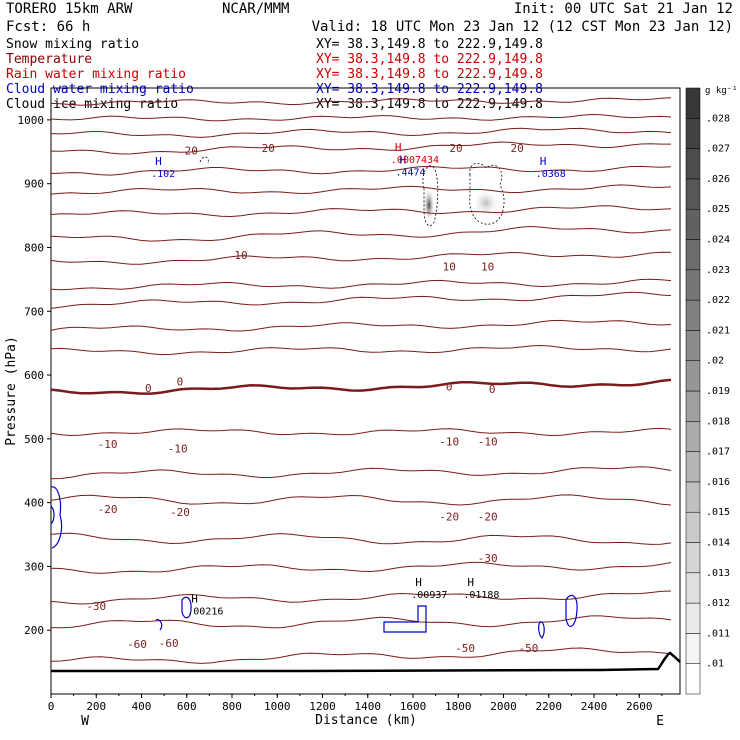 The image size is (740, 740). Describe the element at coordinates (34, 503) in the screenshot. I see `y-tick-label: 400` at that location.